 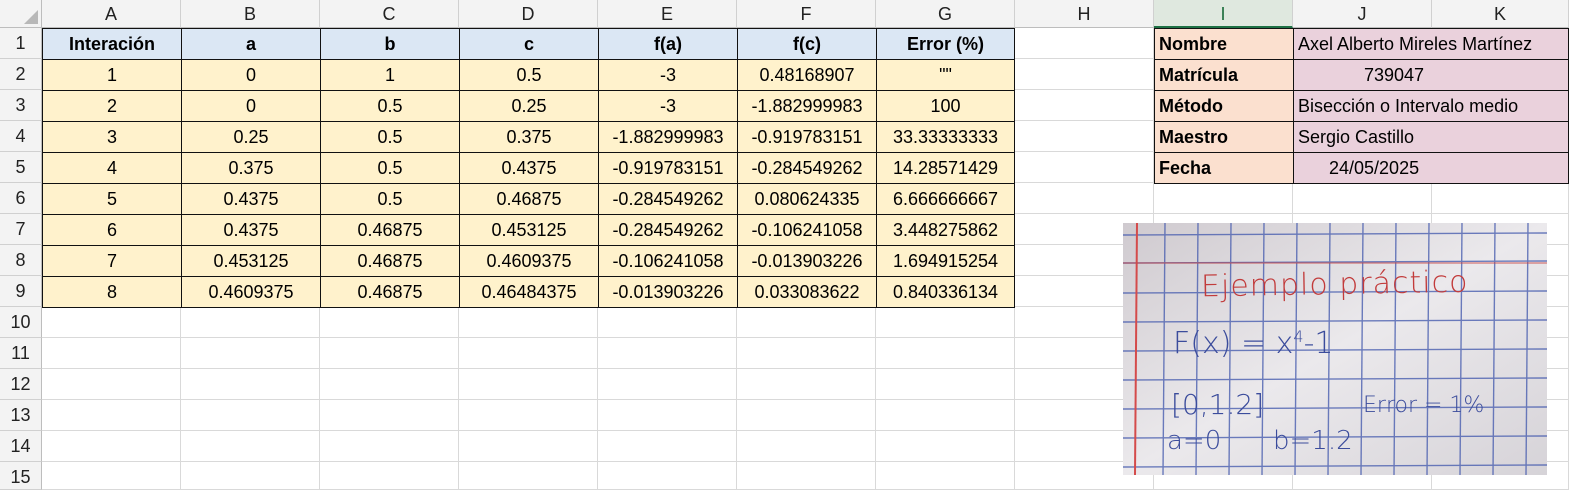 I want to click on row-header-11: 11, so click(x=21, y=353).